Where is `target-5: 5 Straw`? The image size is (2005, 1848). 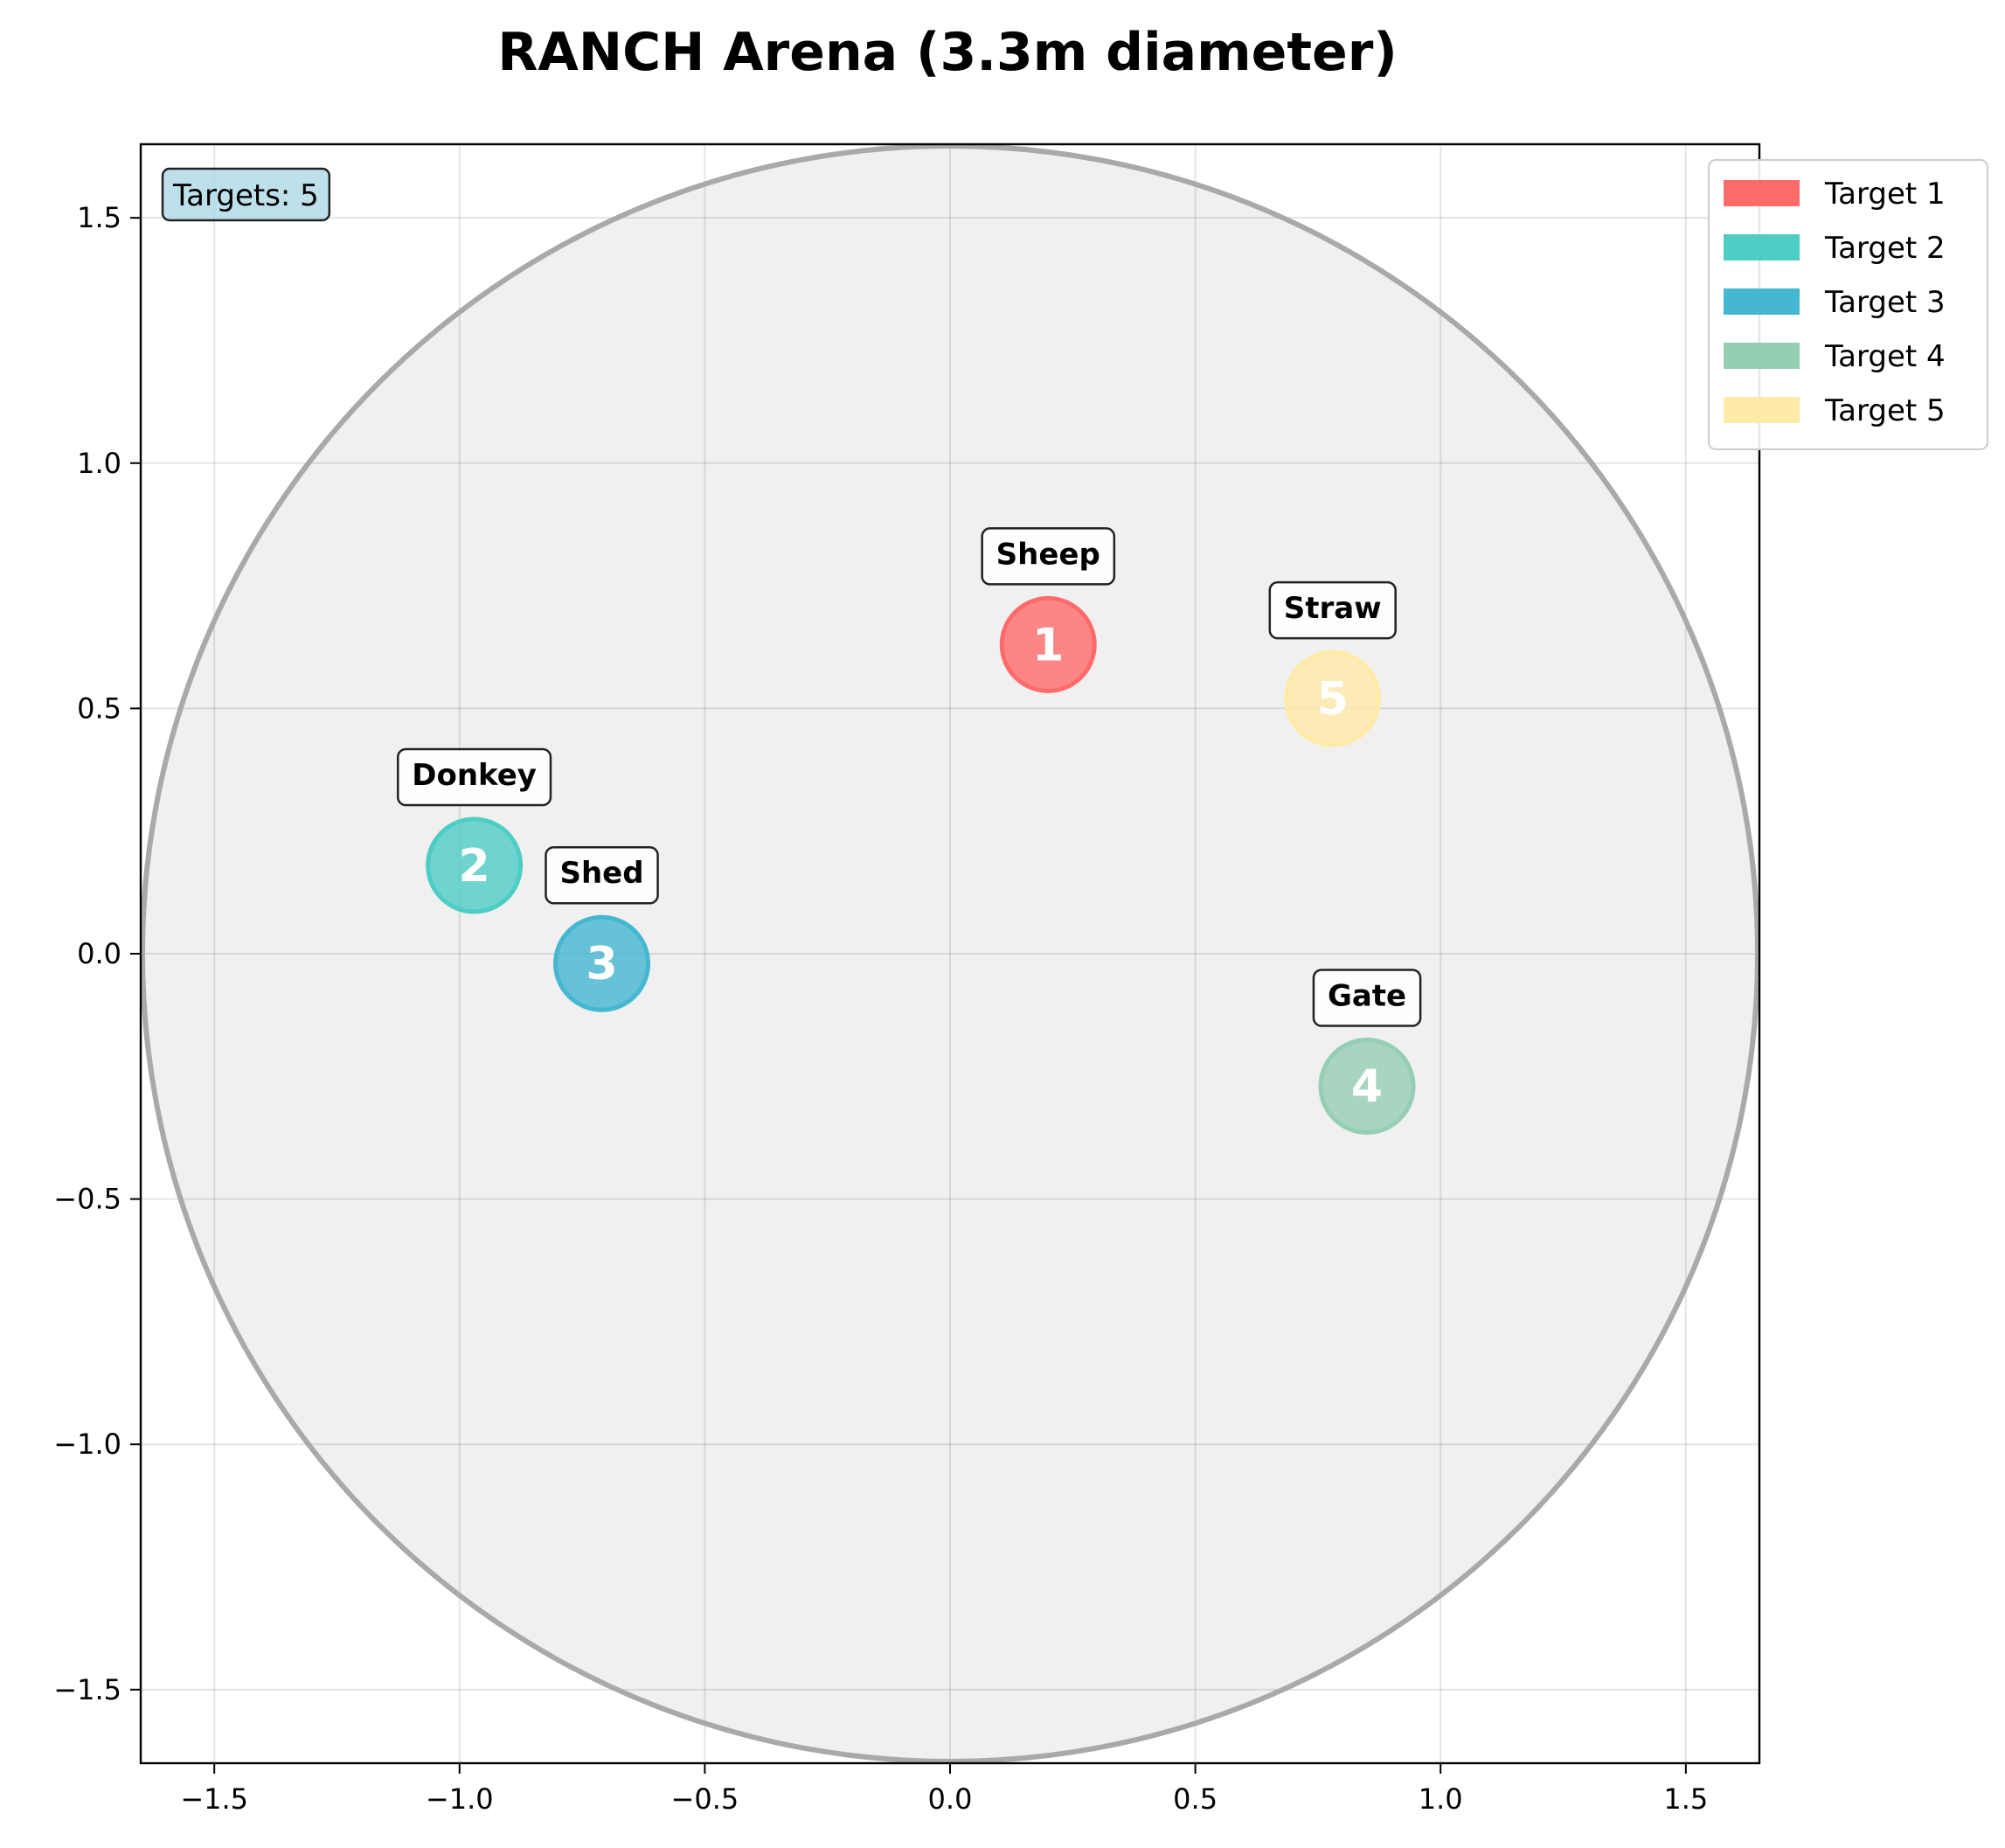 target-5: 5 Straw is located at coordinates (1332, 664).